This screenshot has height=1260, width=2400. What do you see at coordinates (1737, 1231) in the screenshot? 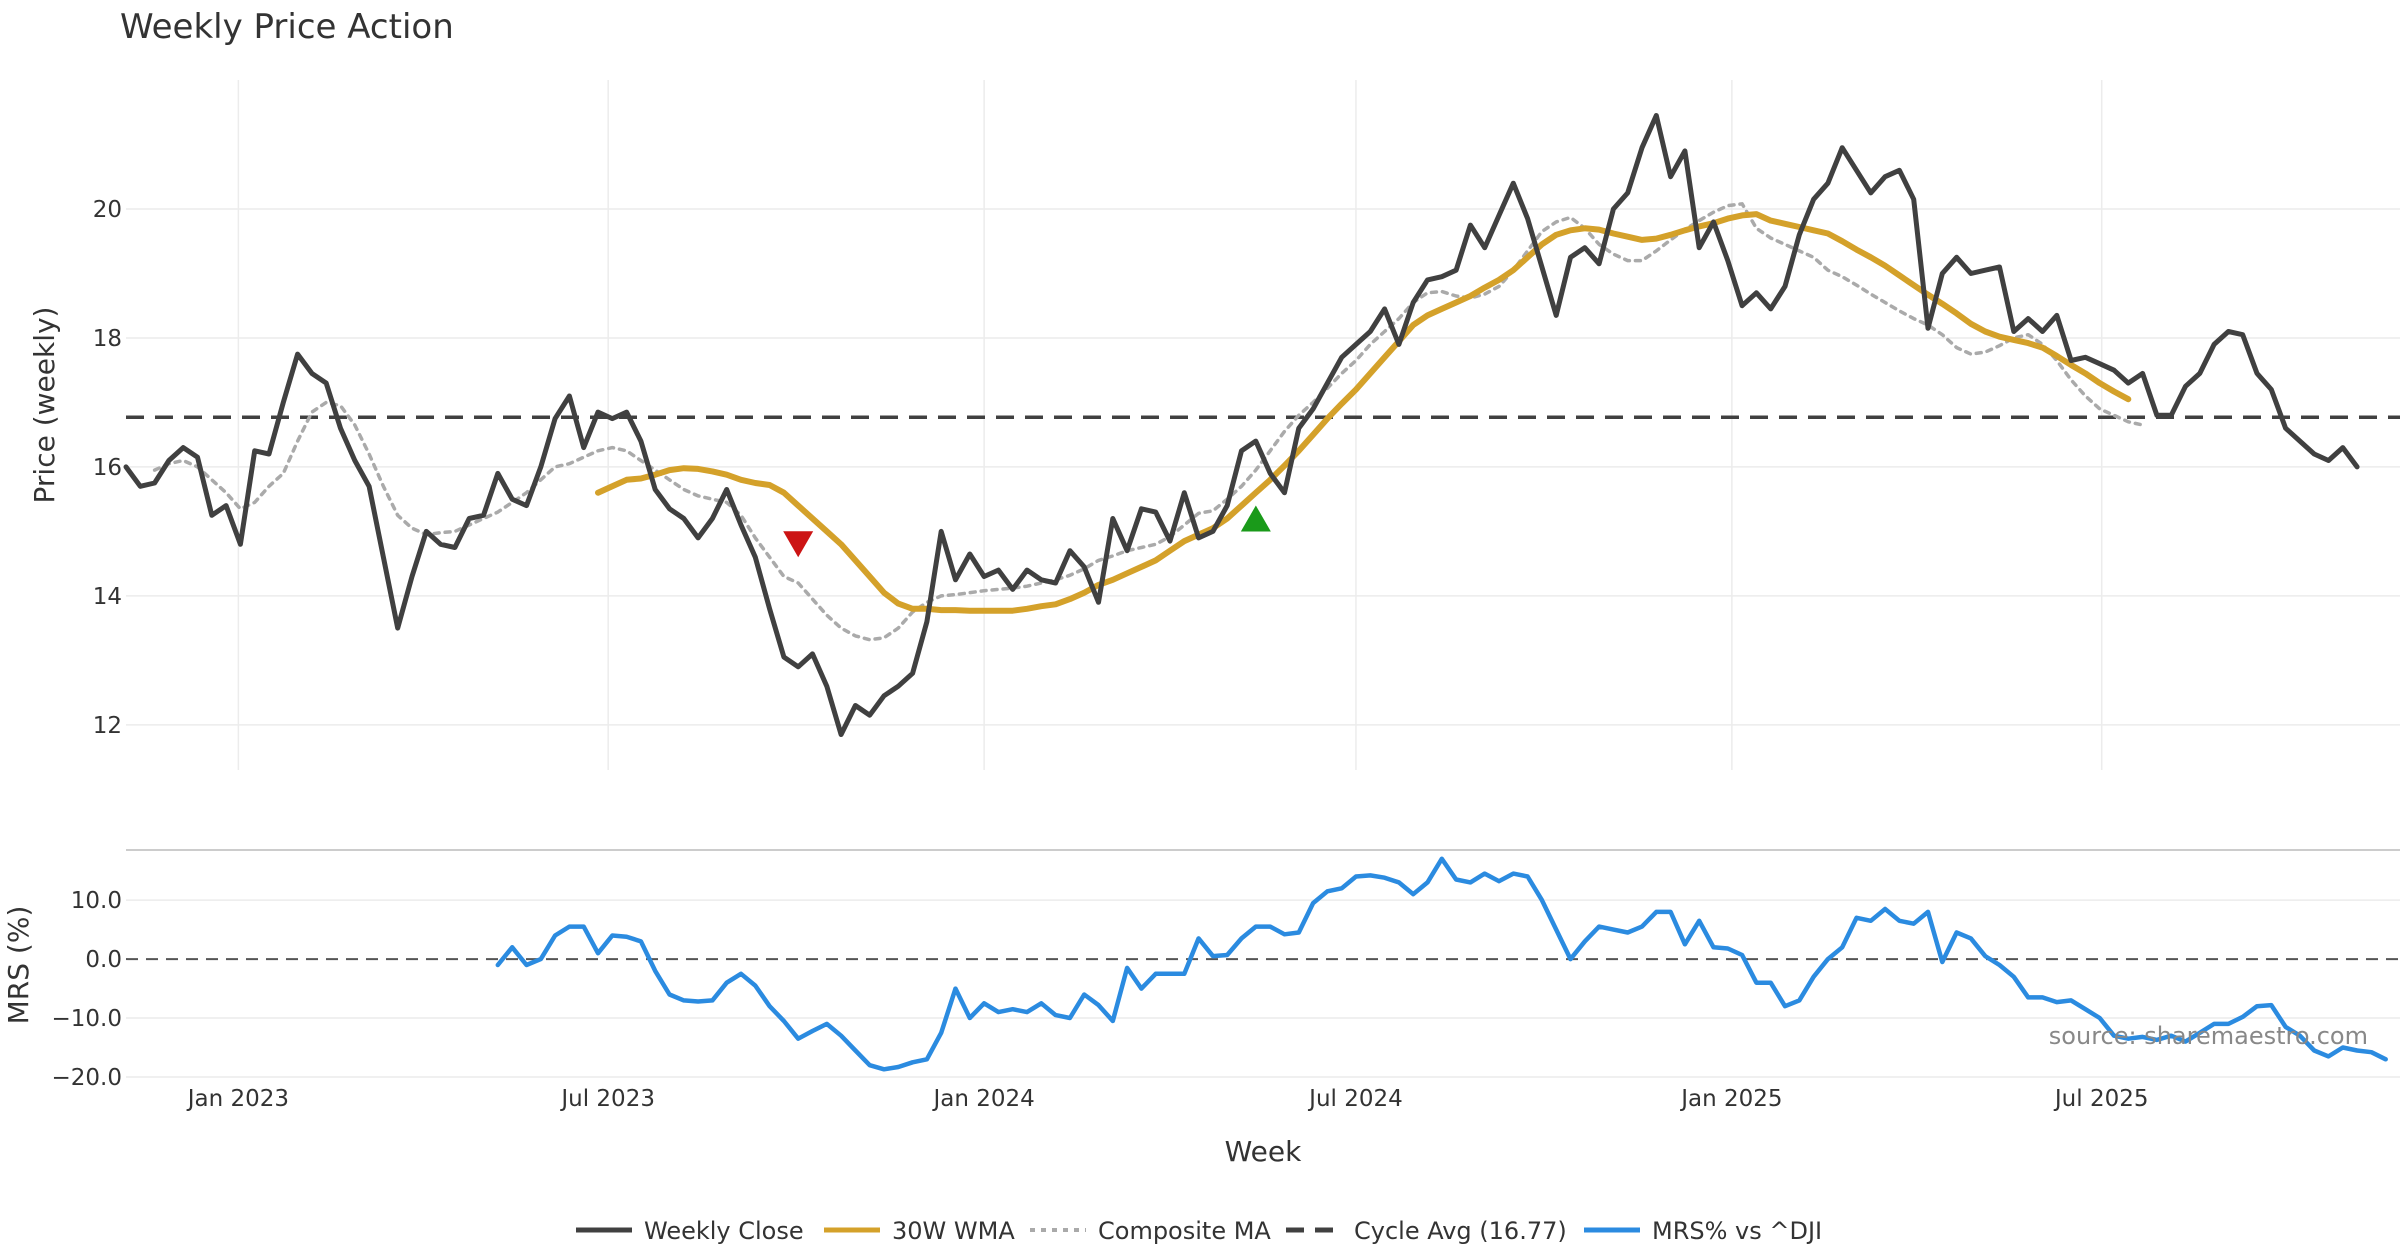
I see `legend-label: MRS% vs ^DJI` at bounding box center [1737, 1231].